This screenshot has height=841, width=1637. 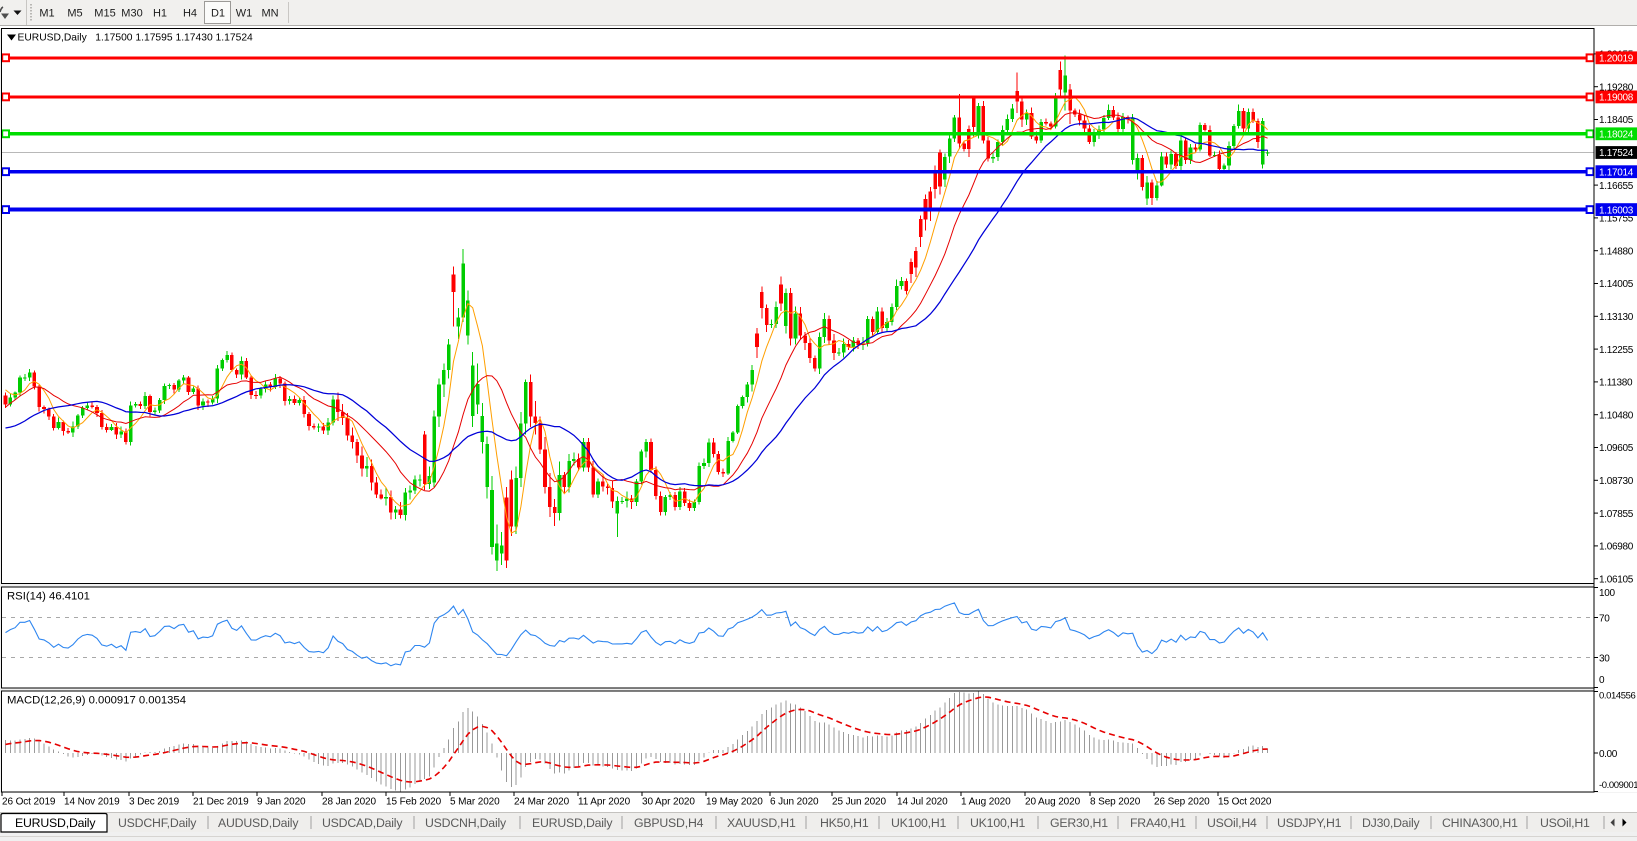 What do you see at coordinates (1618, 785) in the screenshot?
I see `svg-text: -0.009001` at bounding box center [1618, 785].